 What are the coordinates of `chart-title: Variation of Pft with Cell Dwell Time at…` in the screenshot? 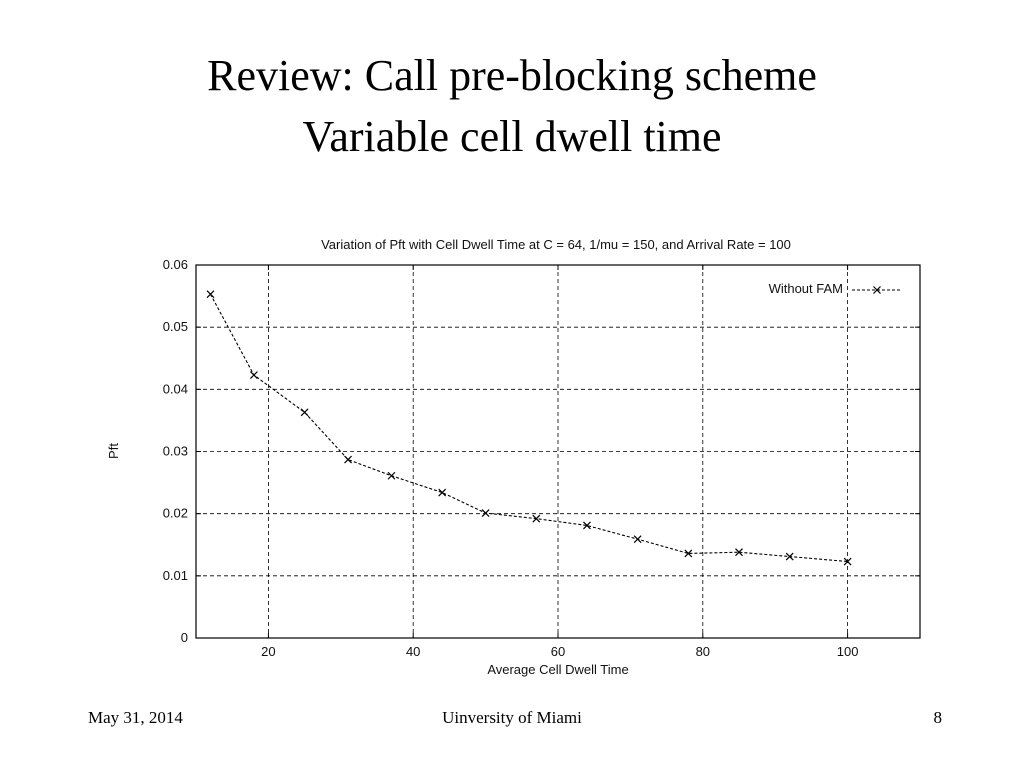 It's located at (556, 244).